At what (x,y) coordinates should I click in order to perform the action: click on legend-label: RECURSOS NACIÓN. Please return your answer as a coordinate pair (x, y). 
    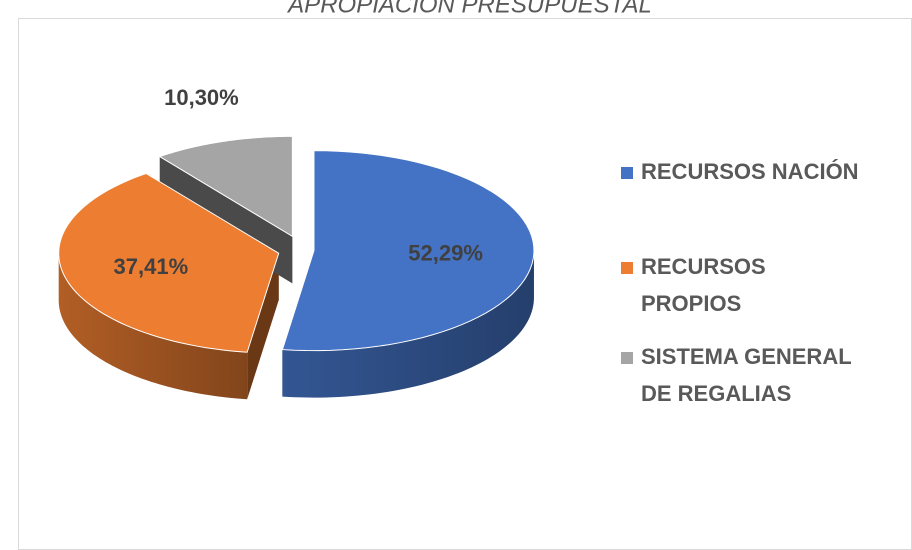
    Looking at the image, I should click on (750, 171).